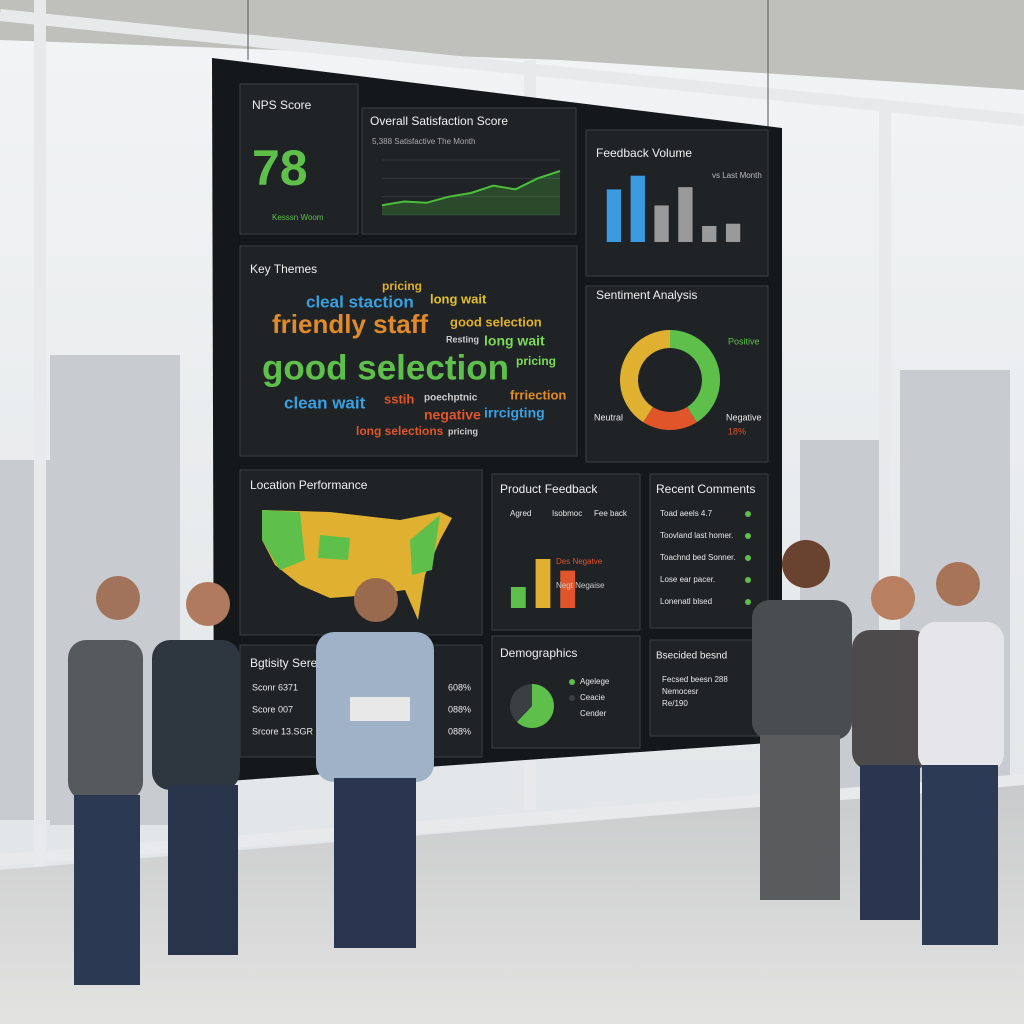  What do you see at coordinates (646, 295) in the screenshot?
I see `sentiment-title: Sentiment Analysis` at bounding box center [646, 295].